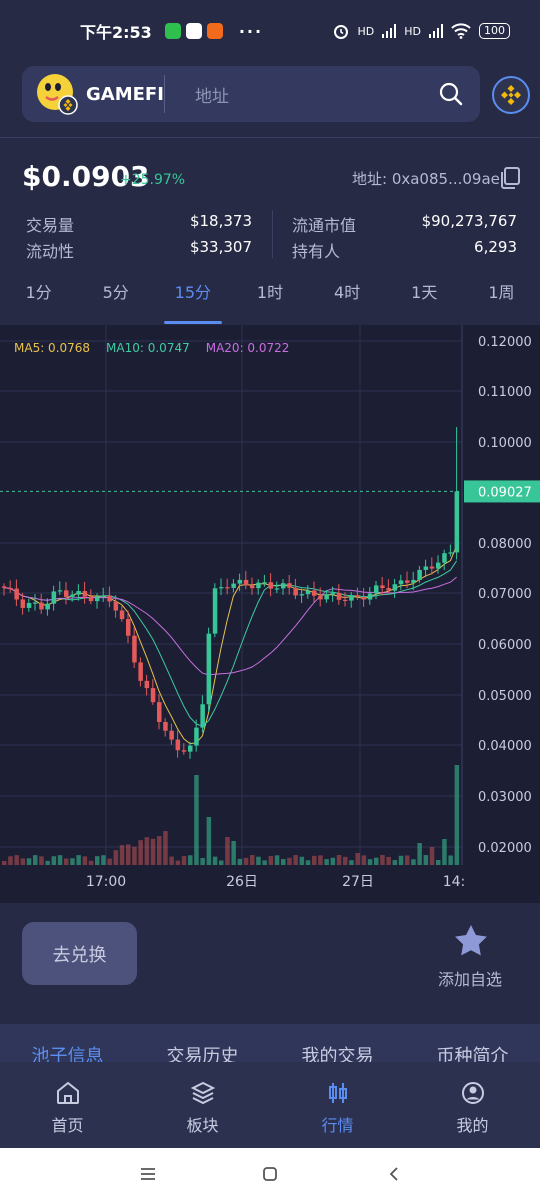  Describe the element at coordinates (57, 94) in the screenshot. I see `token-avatar` at that location.